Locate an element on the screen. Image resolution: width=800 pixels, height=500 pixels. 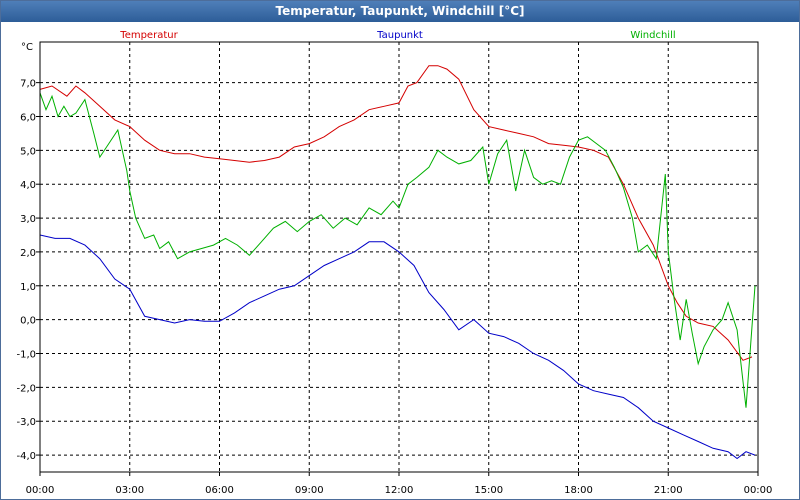
x-tick-time: 18:00 is located at coordinates (578, 490).